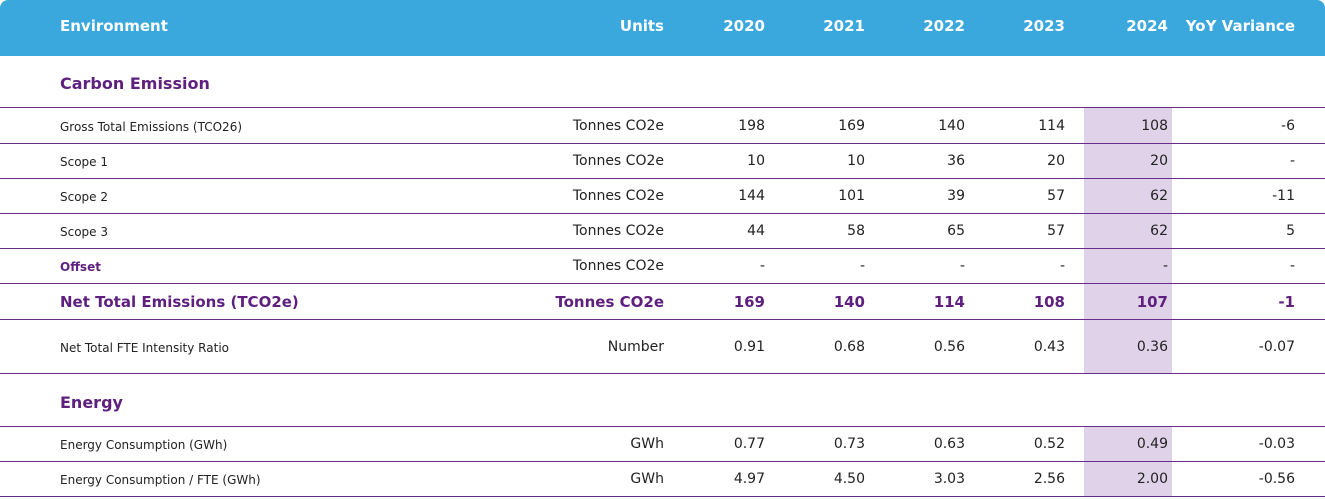 Image resolution: width=1325 pixels, height=499 pixels. I want to click on cell-2021: 101, so click(851, 196).